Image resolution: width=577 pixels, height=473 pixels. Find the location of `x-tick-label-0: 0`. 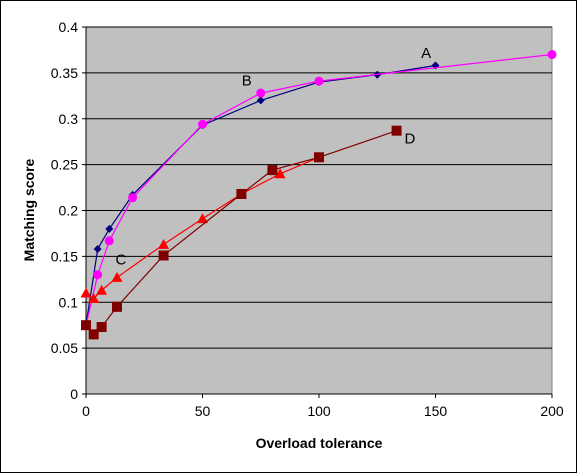

x-tick-label-0: 0 is located at coordinates (86, 411).